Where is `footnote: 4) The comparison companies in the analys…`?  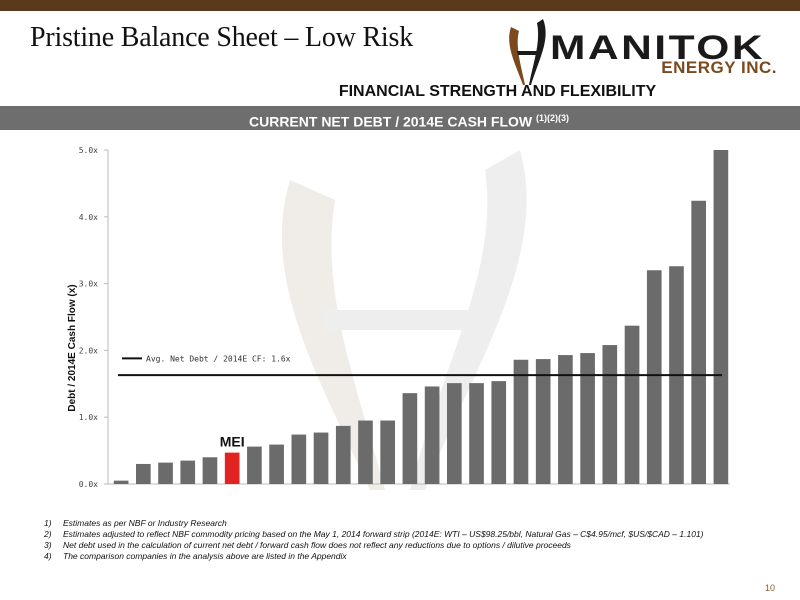 footnote: 4) The comparison companies in the analys… is located at coordinates (195, 556).